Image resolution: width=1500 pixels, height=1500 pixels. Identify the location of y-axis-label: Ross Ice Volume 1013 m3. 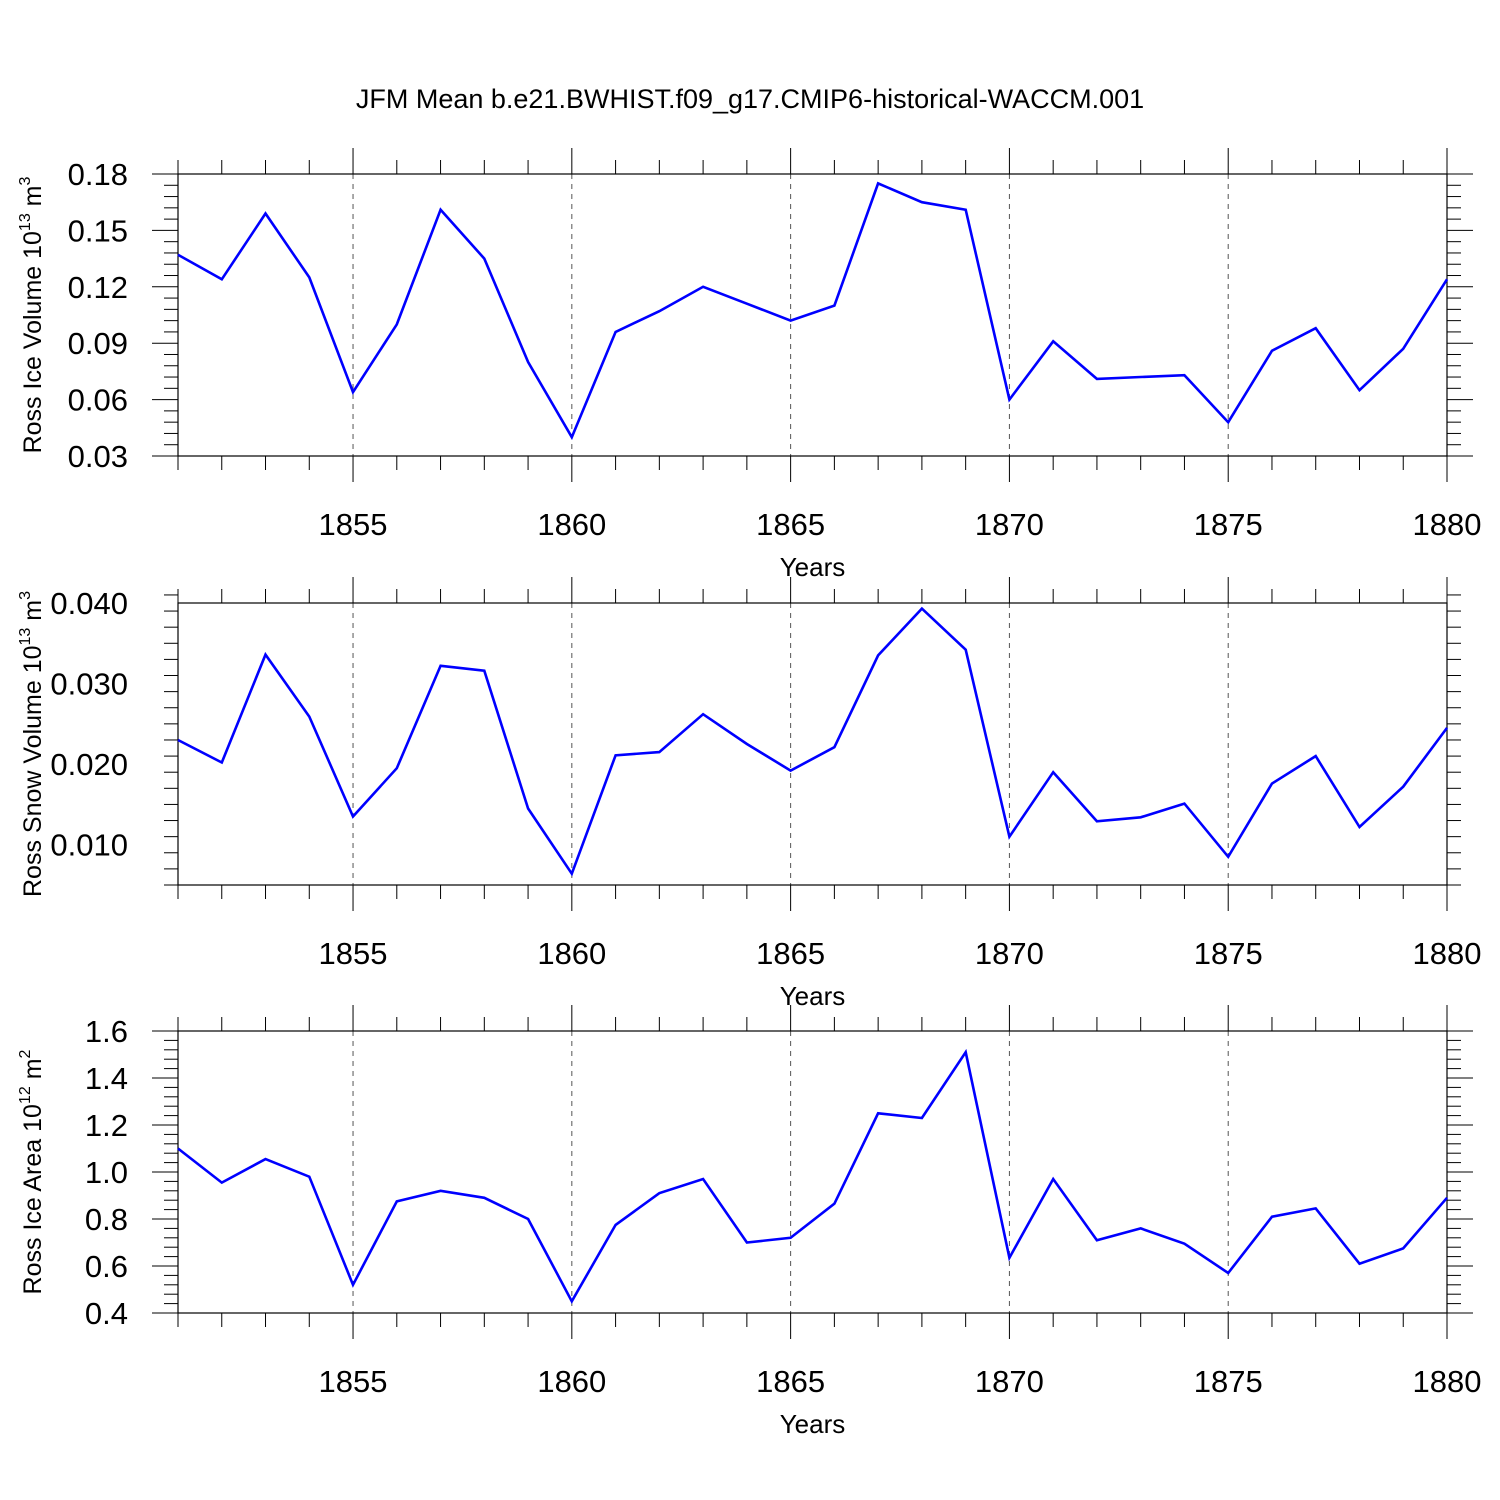
(32, 314).